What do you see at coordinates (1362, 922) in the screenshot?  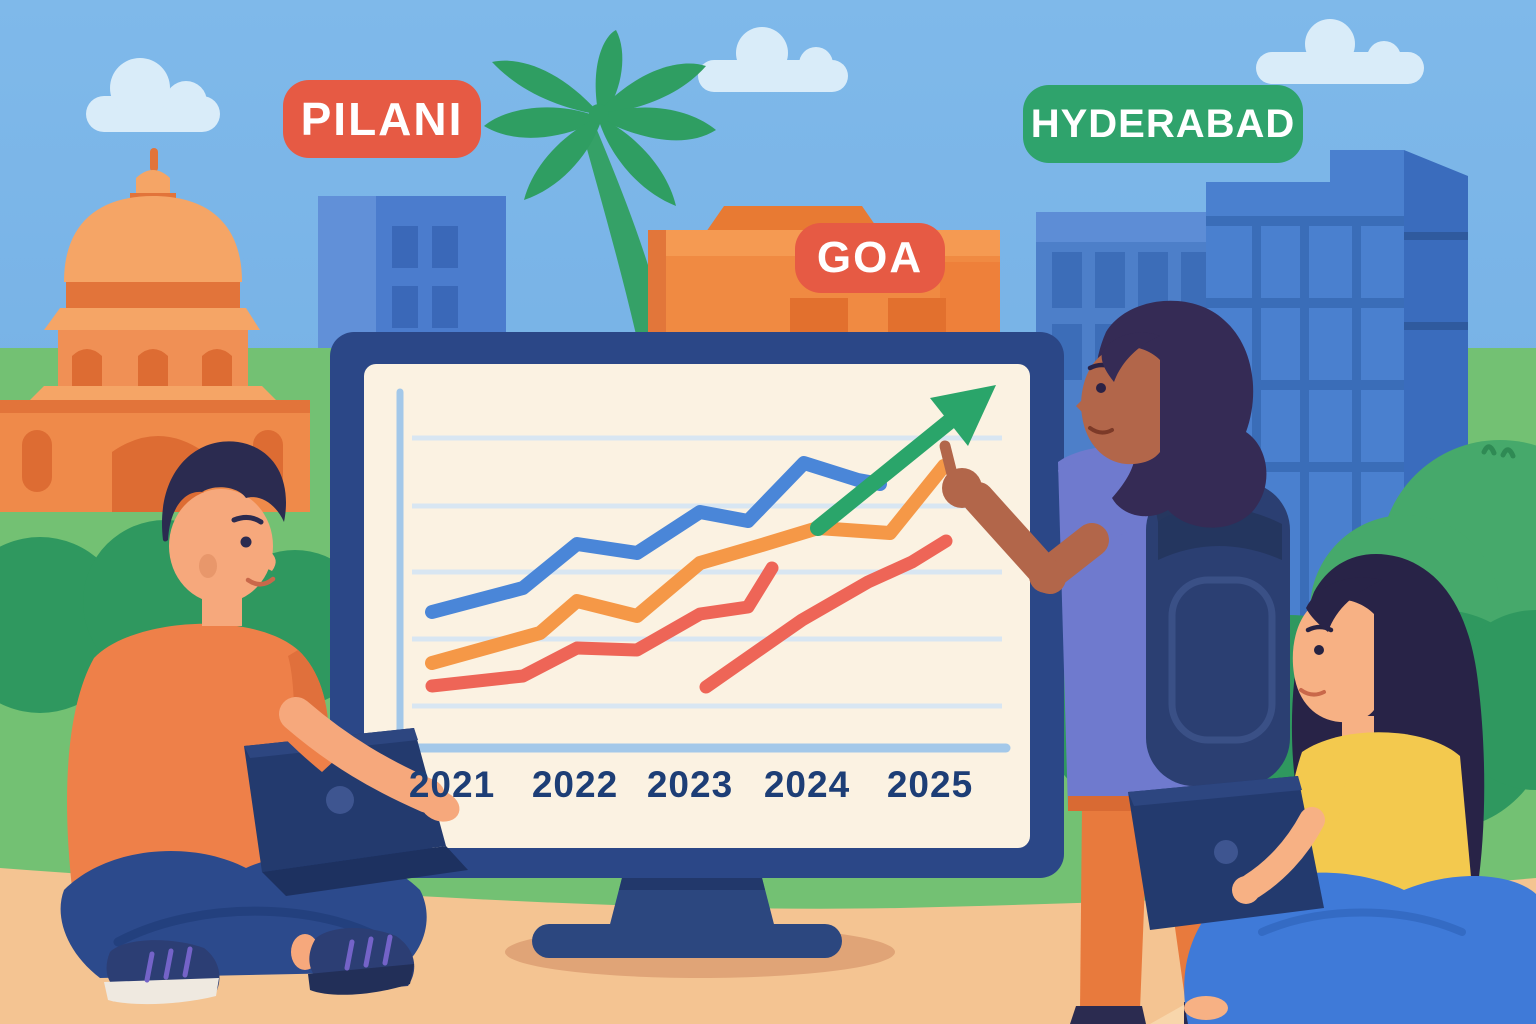 I see `jeans-crease` at bounding box center [1362, 922].